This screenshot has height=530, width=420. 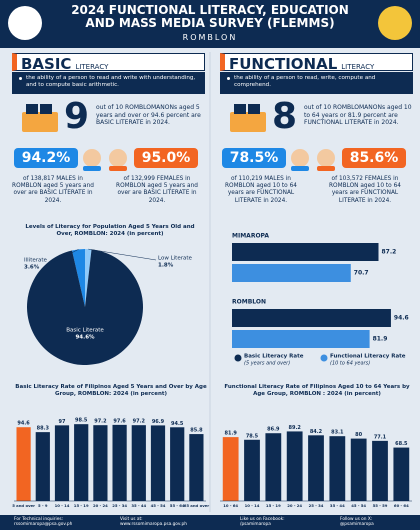 I want to click on value-label: 87.2, so click(x=388, y=252).